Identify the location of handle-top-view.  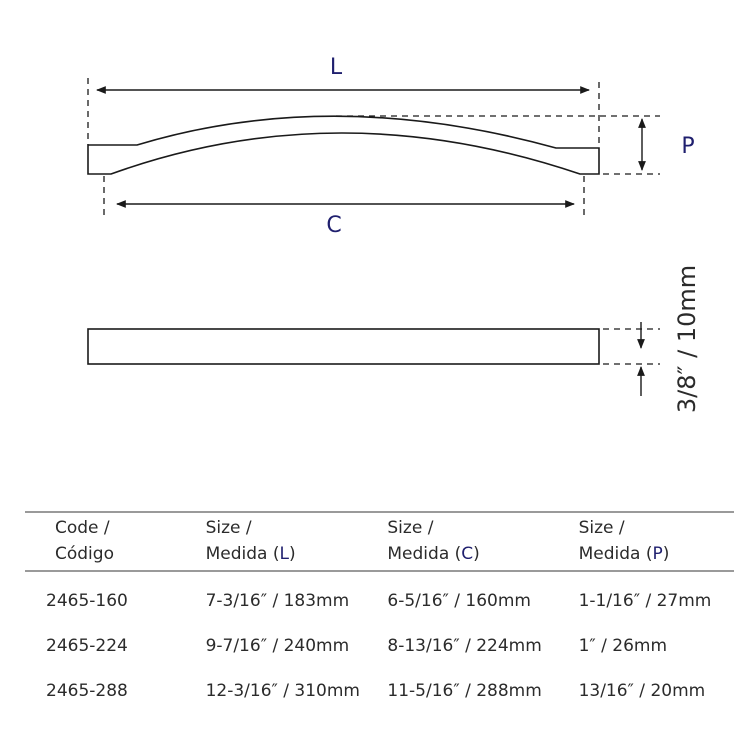
(343, 145).